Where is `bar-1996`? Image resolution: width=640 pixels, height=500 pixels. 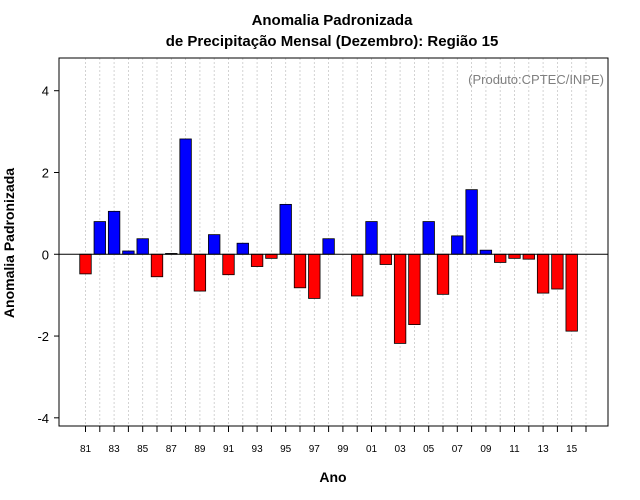
bar-1996 is located at coordinates (300, 271).